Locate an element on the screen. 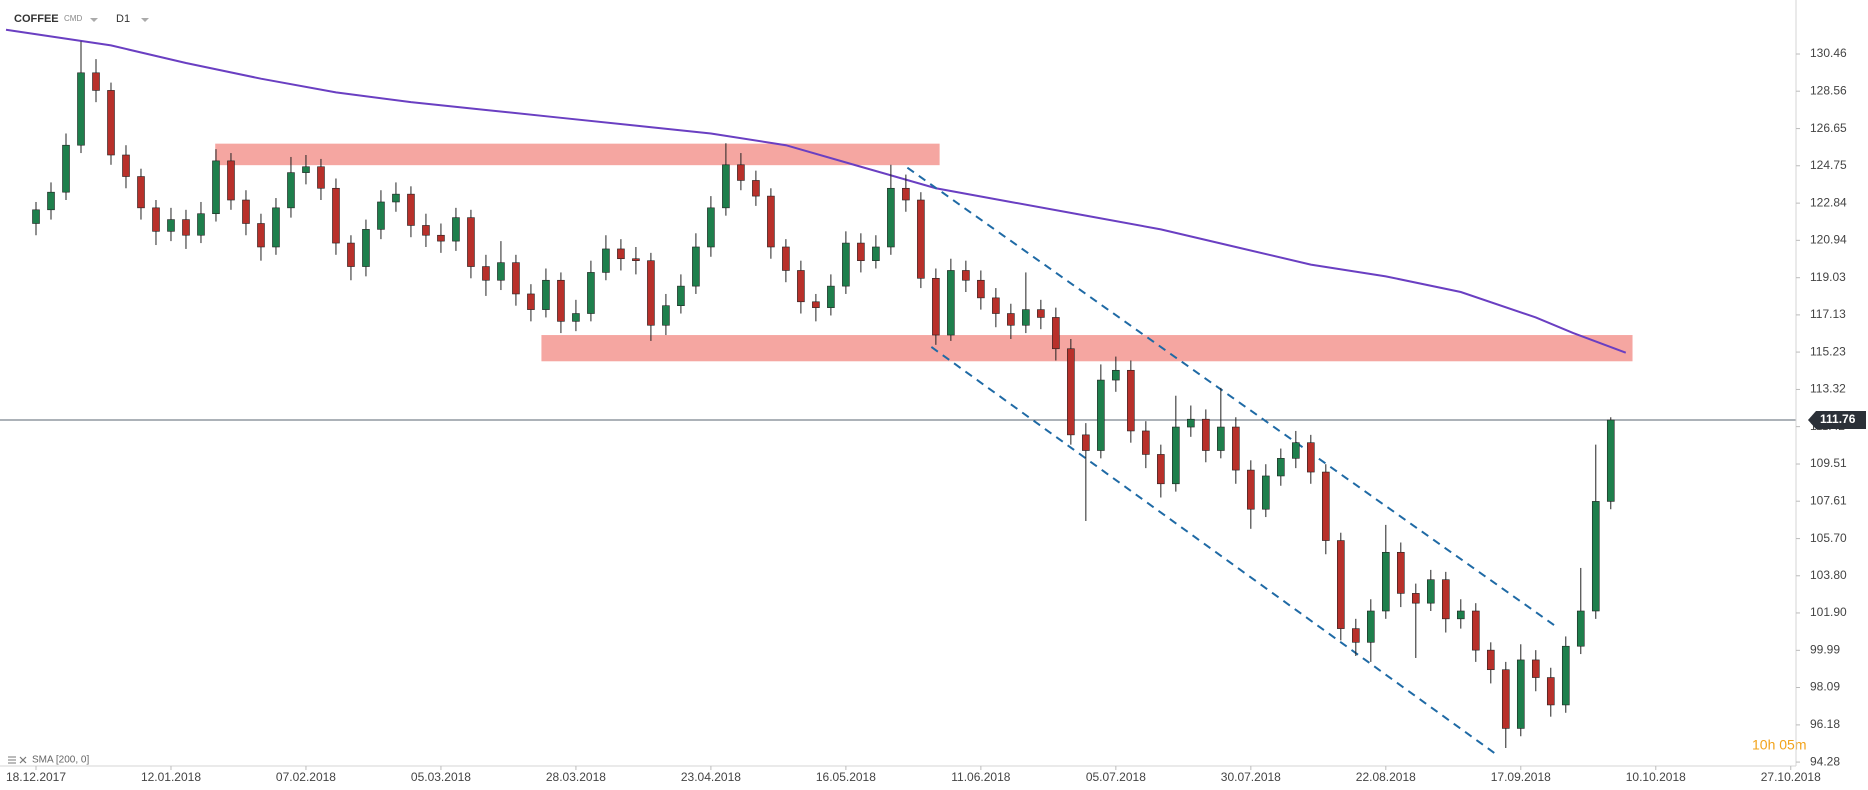  y-tick-label: 117.13 is located at coordinates (1828, 314).